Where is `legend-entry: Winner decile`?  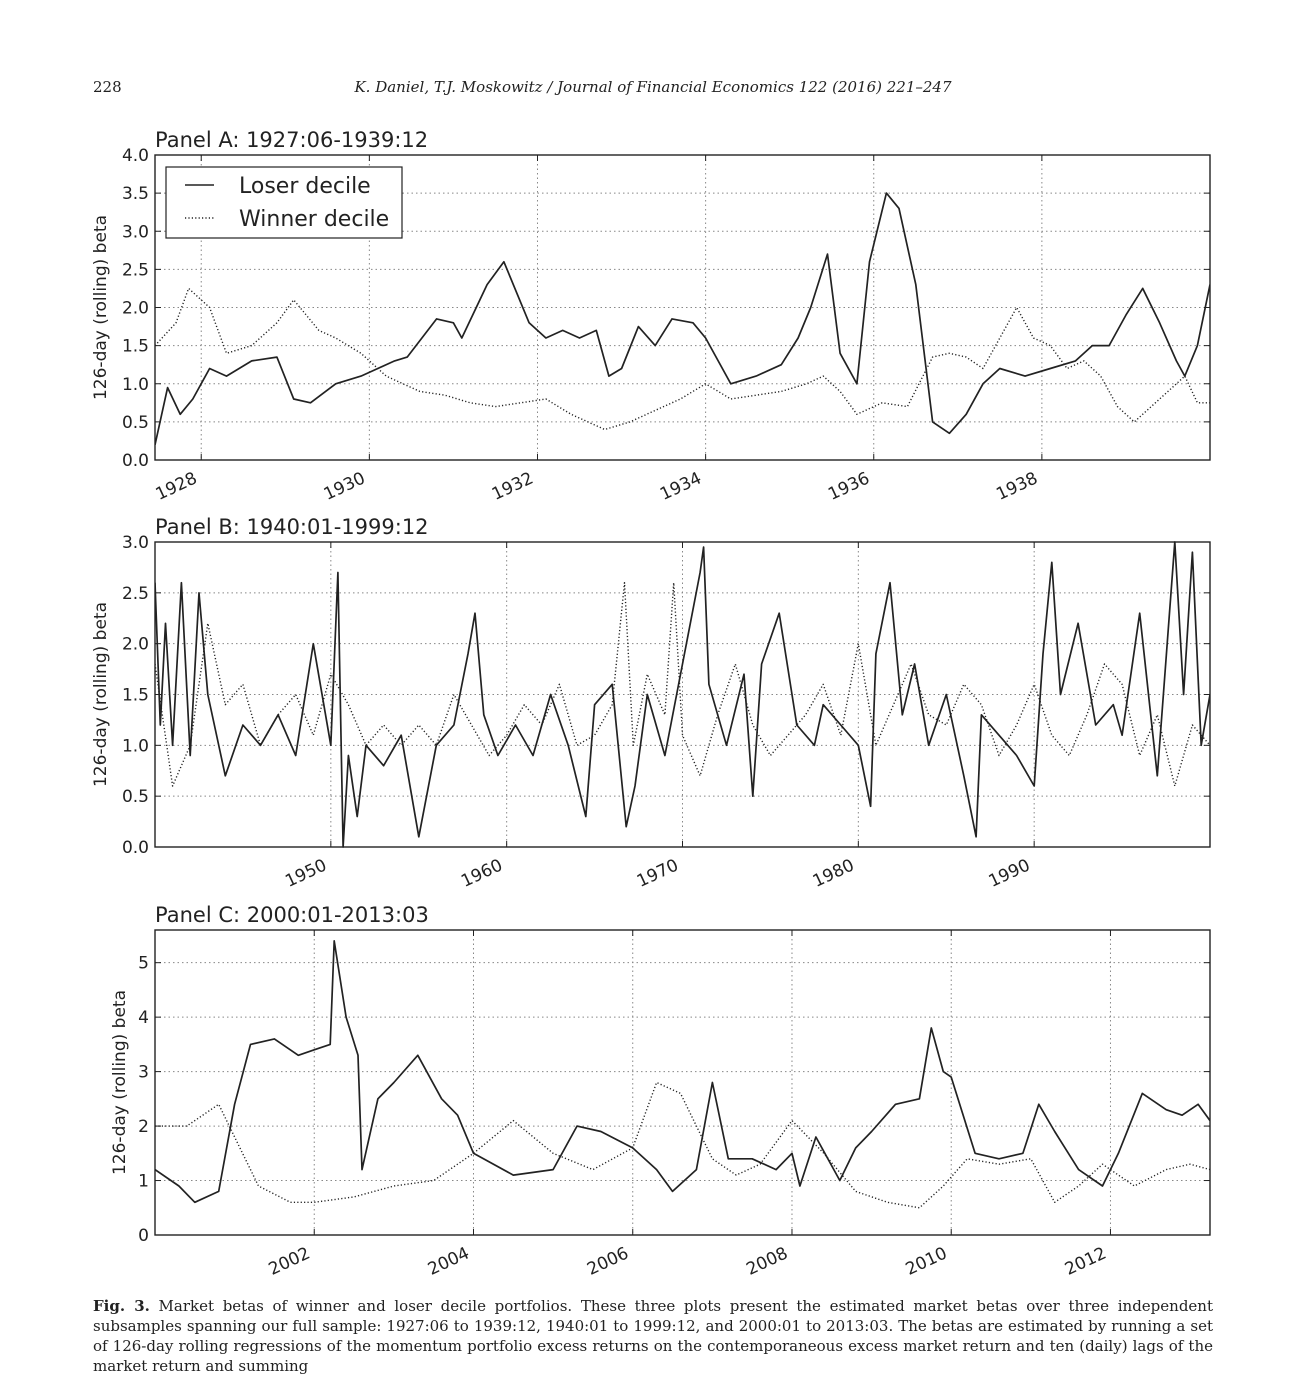 legend-entry: Winner decile is located at coordinates (314, 219).